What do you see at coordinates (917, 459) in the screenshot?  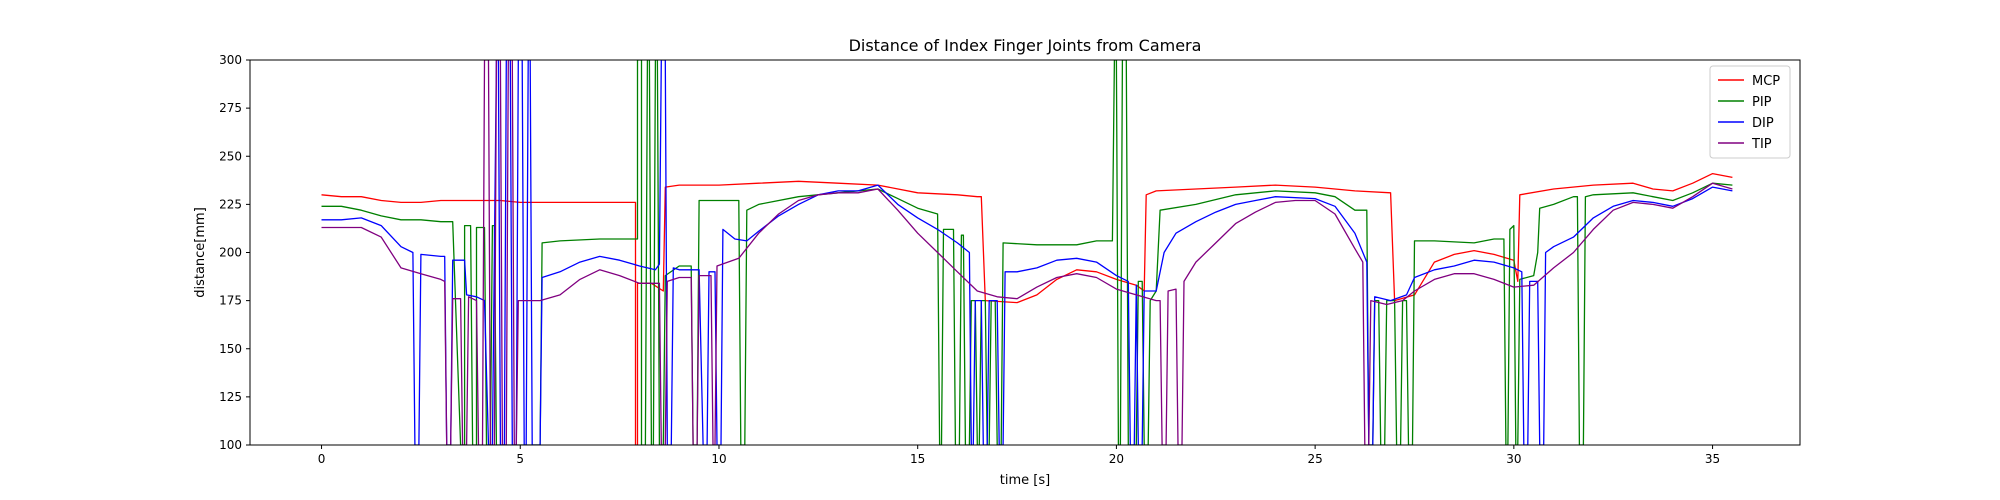 I see `x-tick-label: 15` at bounding box center [917, 459].